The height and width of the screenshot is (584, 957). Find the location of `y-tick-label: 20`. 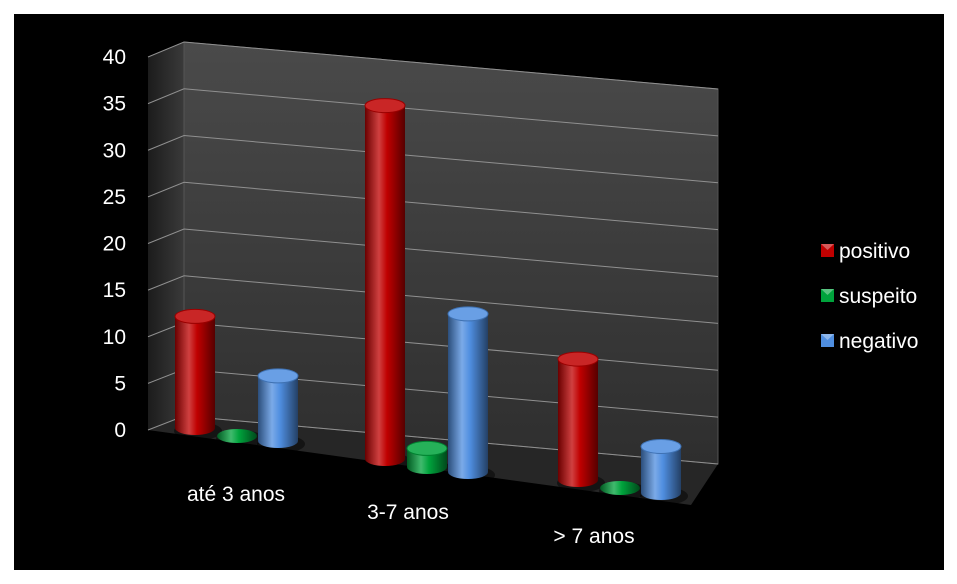

y-tick-label: 20 is located at coordinates (114, 244).